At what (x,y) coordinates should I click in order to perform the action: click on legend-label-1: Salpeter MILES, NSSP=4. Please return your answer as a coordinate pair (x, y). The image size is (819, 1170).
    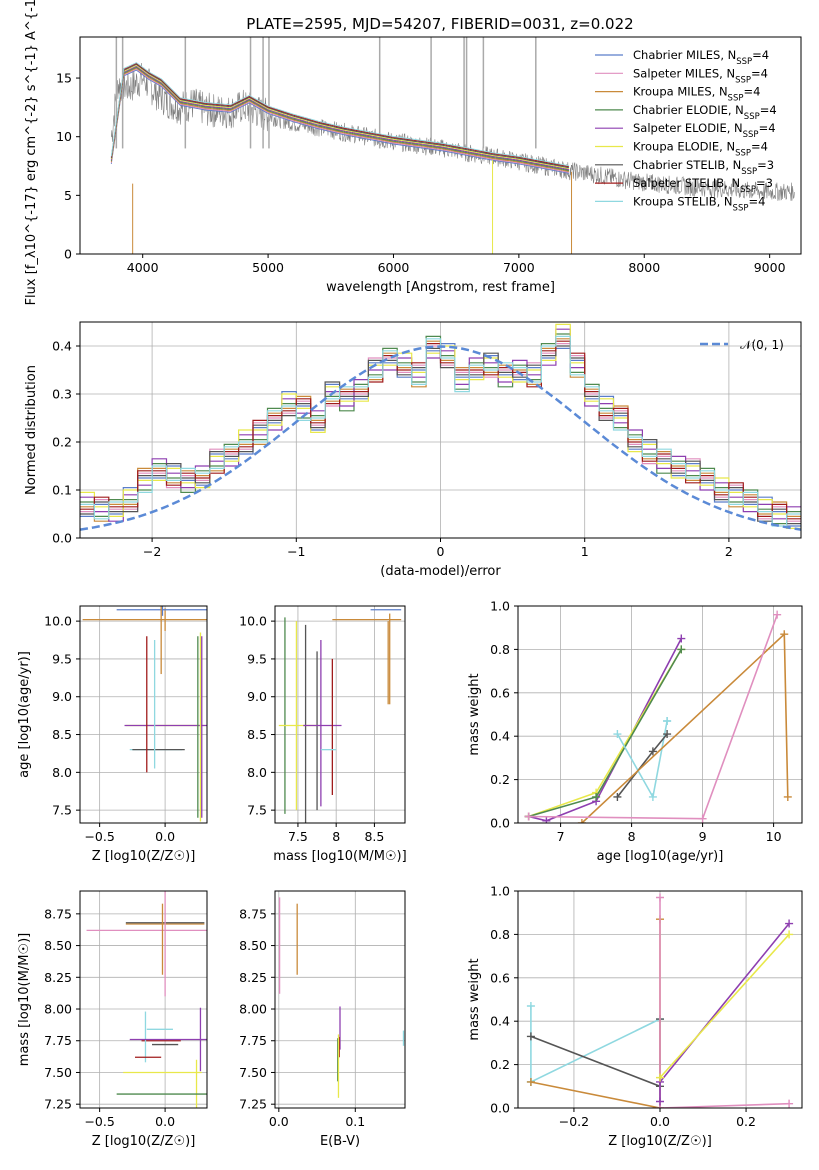
    Looking at the image, I should click on (700, 75).